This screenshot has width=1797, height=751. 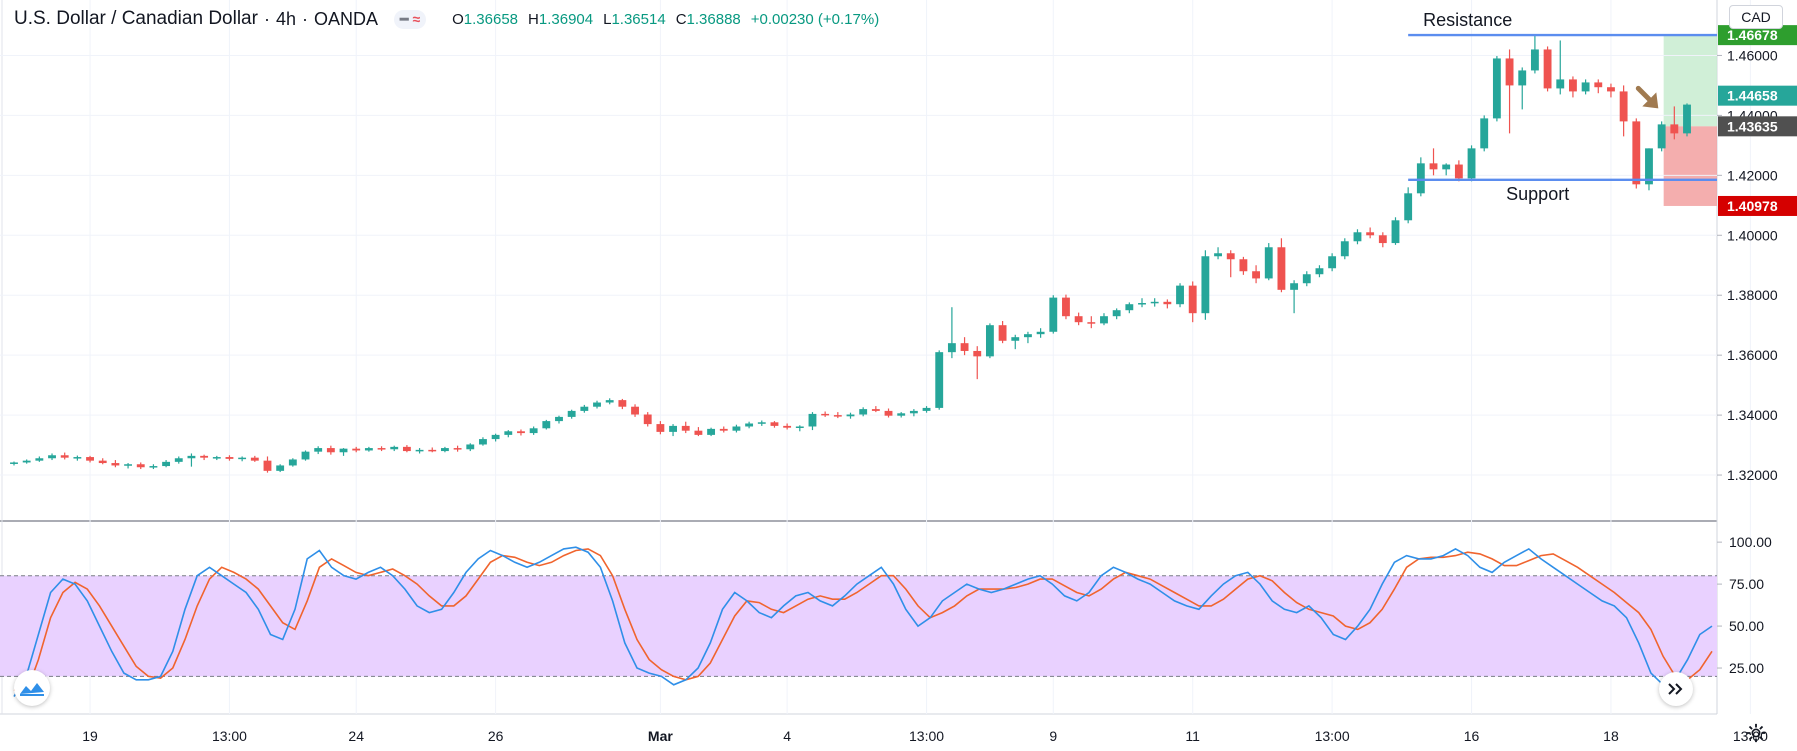 What do you see at coordinates (1756, 17) in the screenshot?
I see `currency-button: CAD` at bounding box center [1756, 17].